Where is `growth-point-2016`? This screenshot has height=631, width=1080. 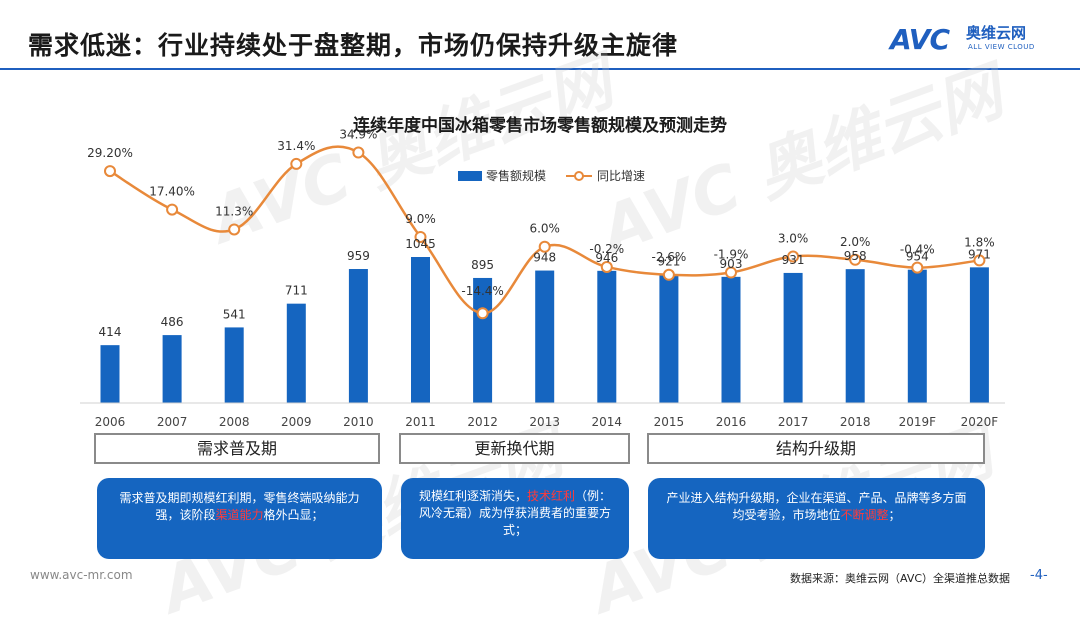 growth-point-2016 is located at coordinates (731, 272).